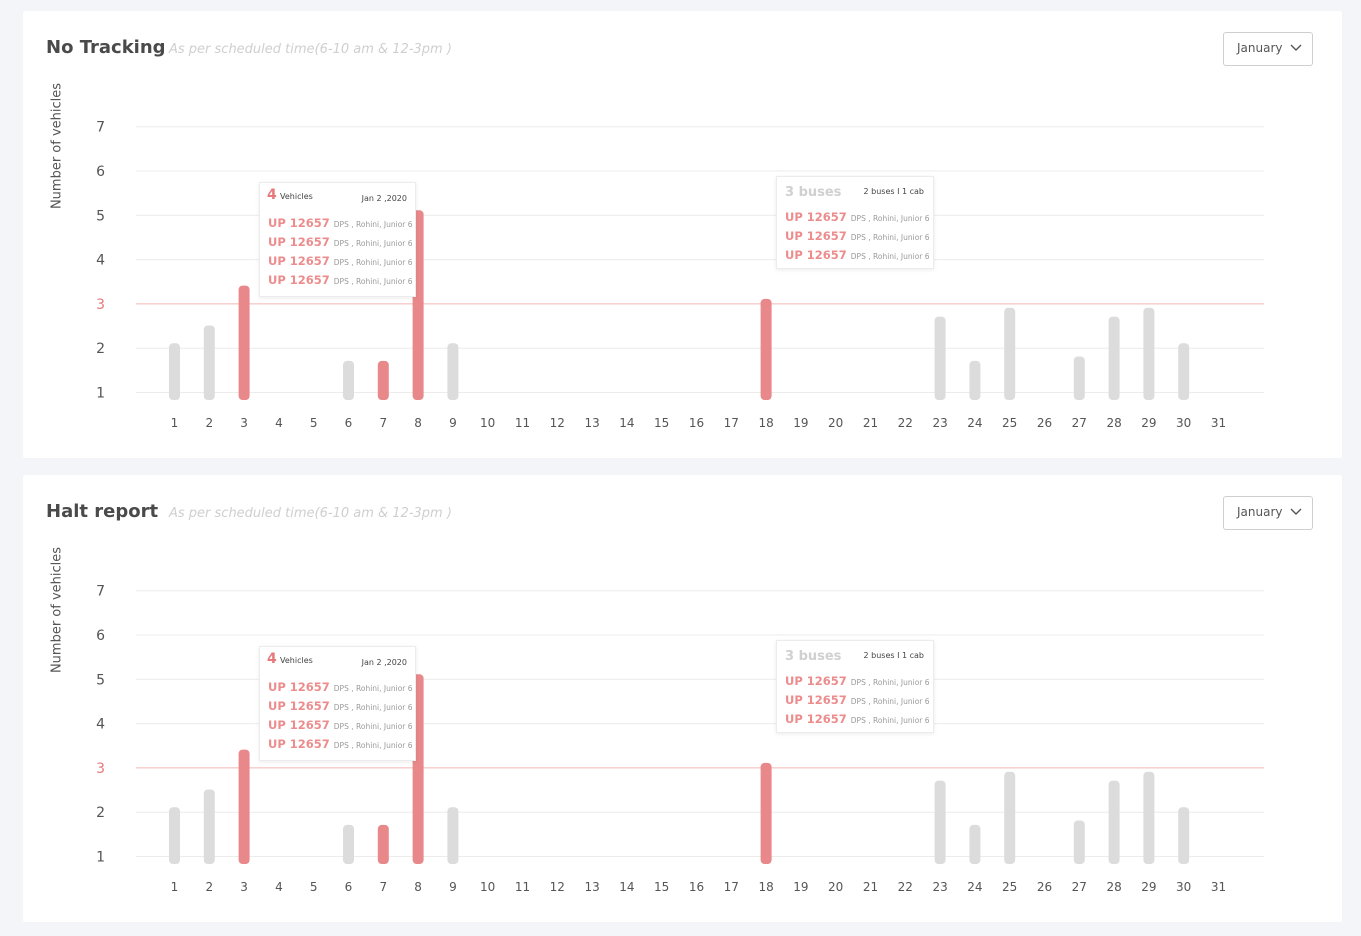 Image resolution: width=1361 pixels, height=936 pixels. I want to click on y-tick-label: 4, so click(100, 261).